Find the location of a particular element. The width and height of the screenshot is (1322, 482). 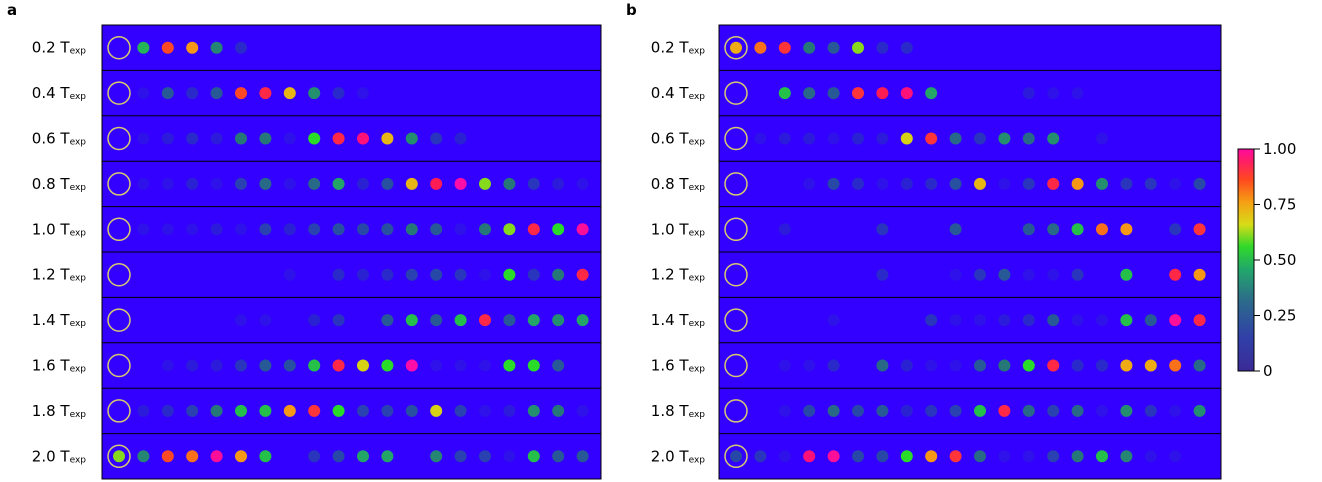

colorbar-tick-label: 0.75 is located at coordinates (1279, 205).